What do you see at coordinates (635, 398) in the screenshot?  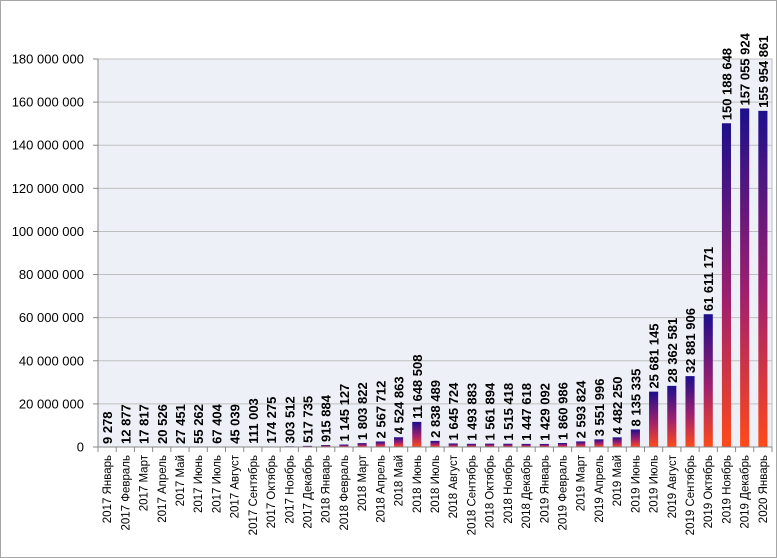 I see `data-label: 8 135 335` at bounding box center [635, 398].